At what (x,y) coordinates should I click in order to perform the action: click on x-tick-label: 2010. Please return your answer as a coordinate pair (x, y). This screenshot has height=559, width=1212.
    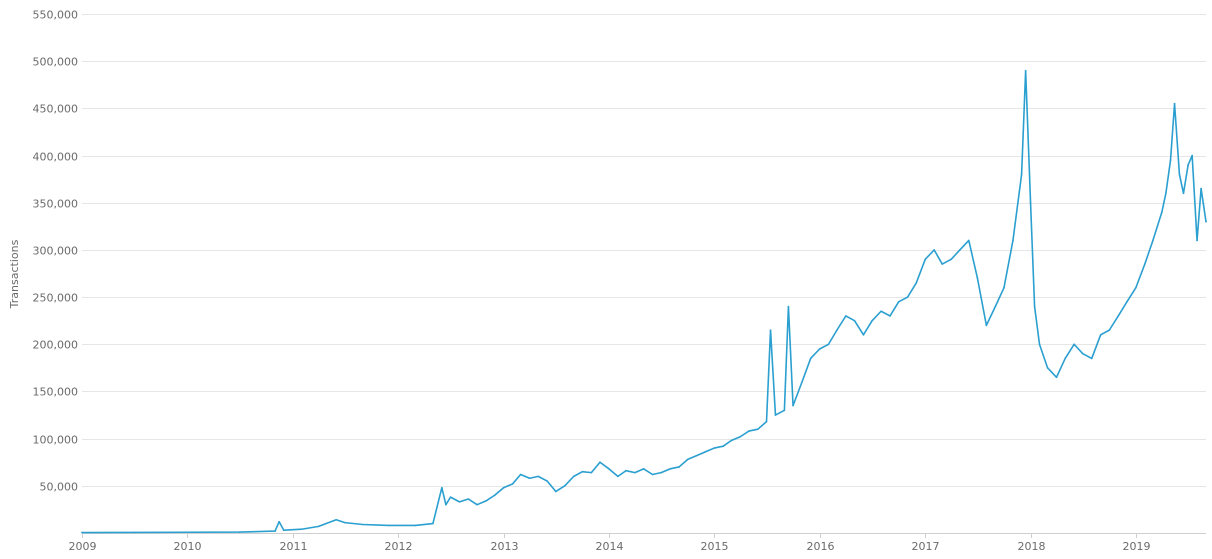
    Looking at the image, I should click on (188, 546).